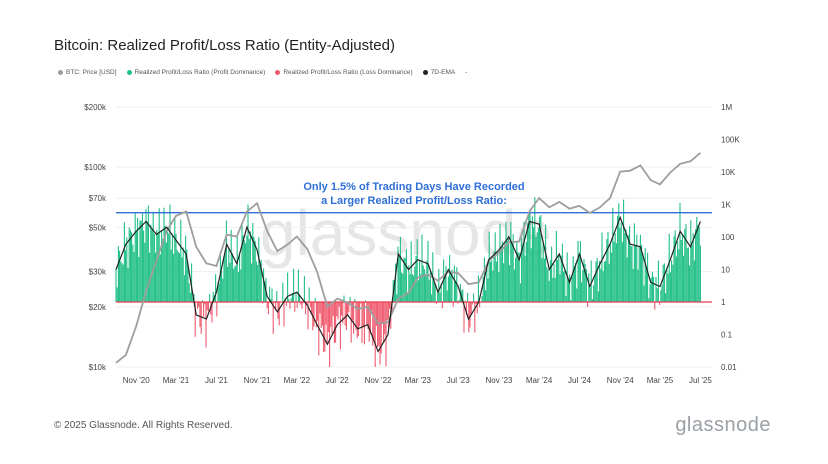 The width and height of the screenshot is (828, 464). Describe the element at coordinates (729, 367) in the screenshot. I see `y-right-tick-label: 0.01` at that location.